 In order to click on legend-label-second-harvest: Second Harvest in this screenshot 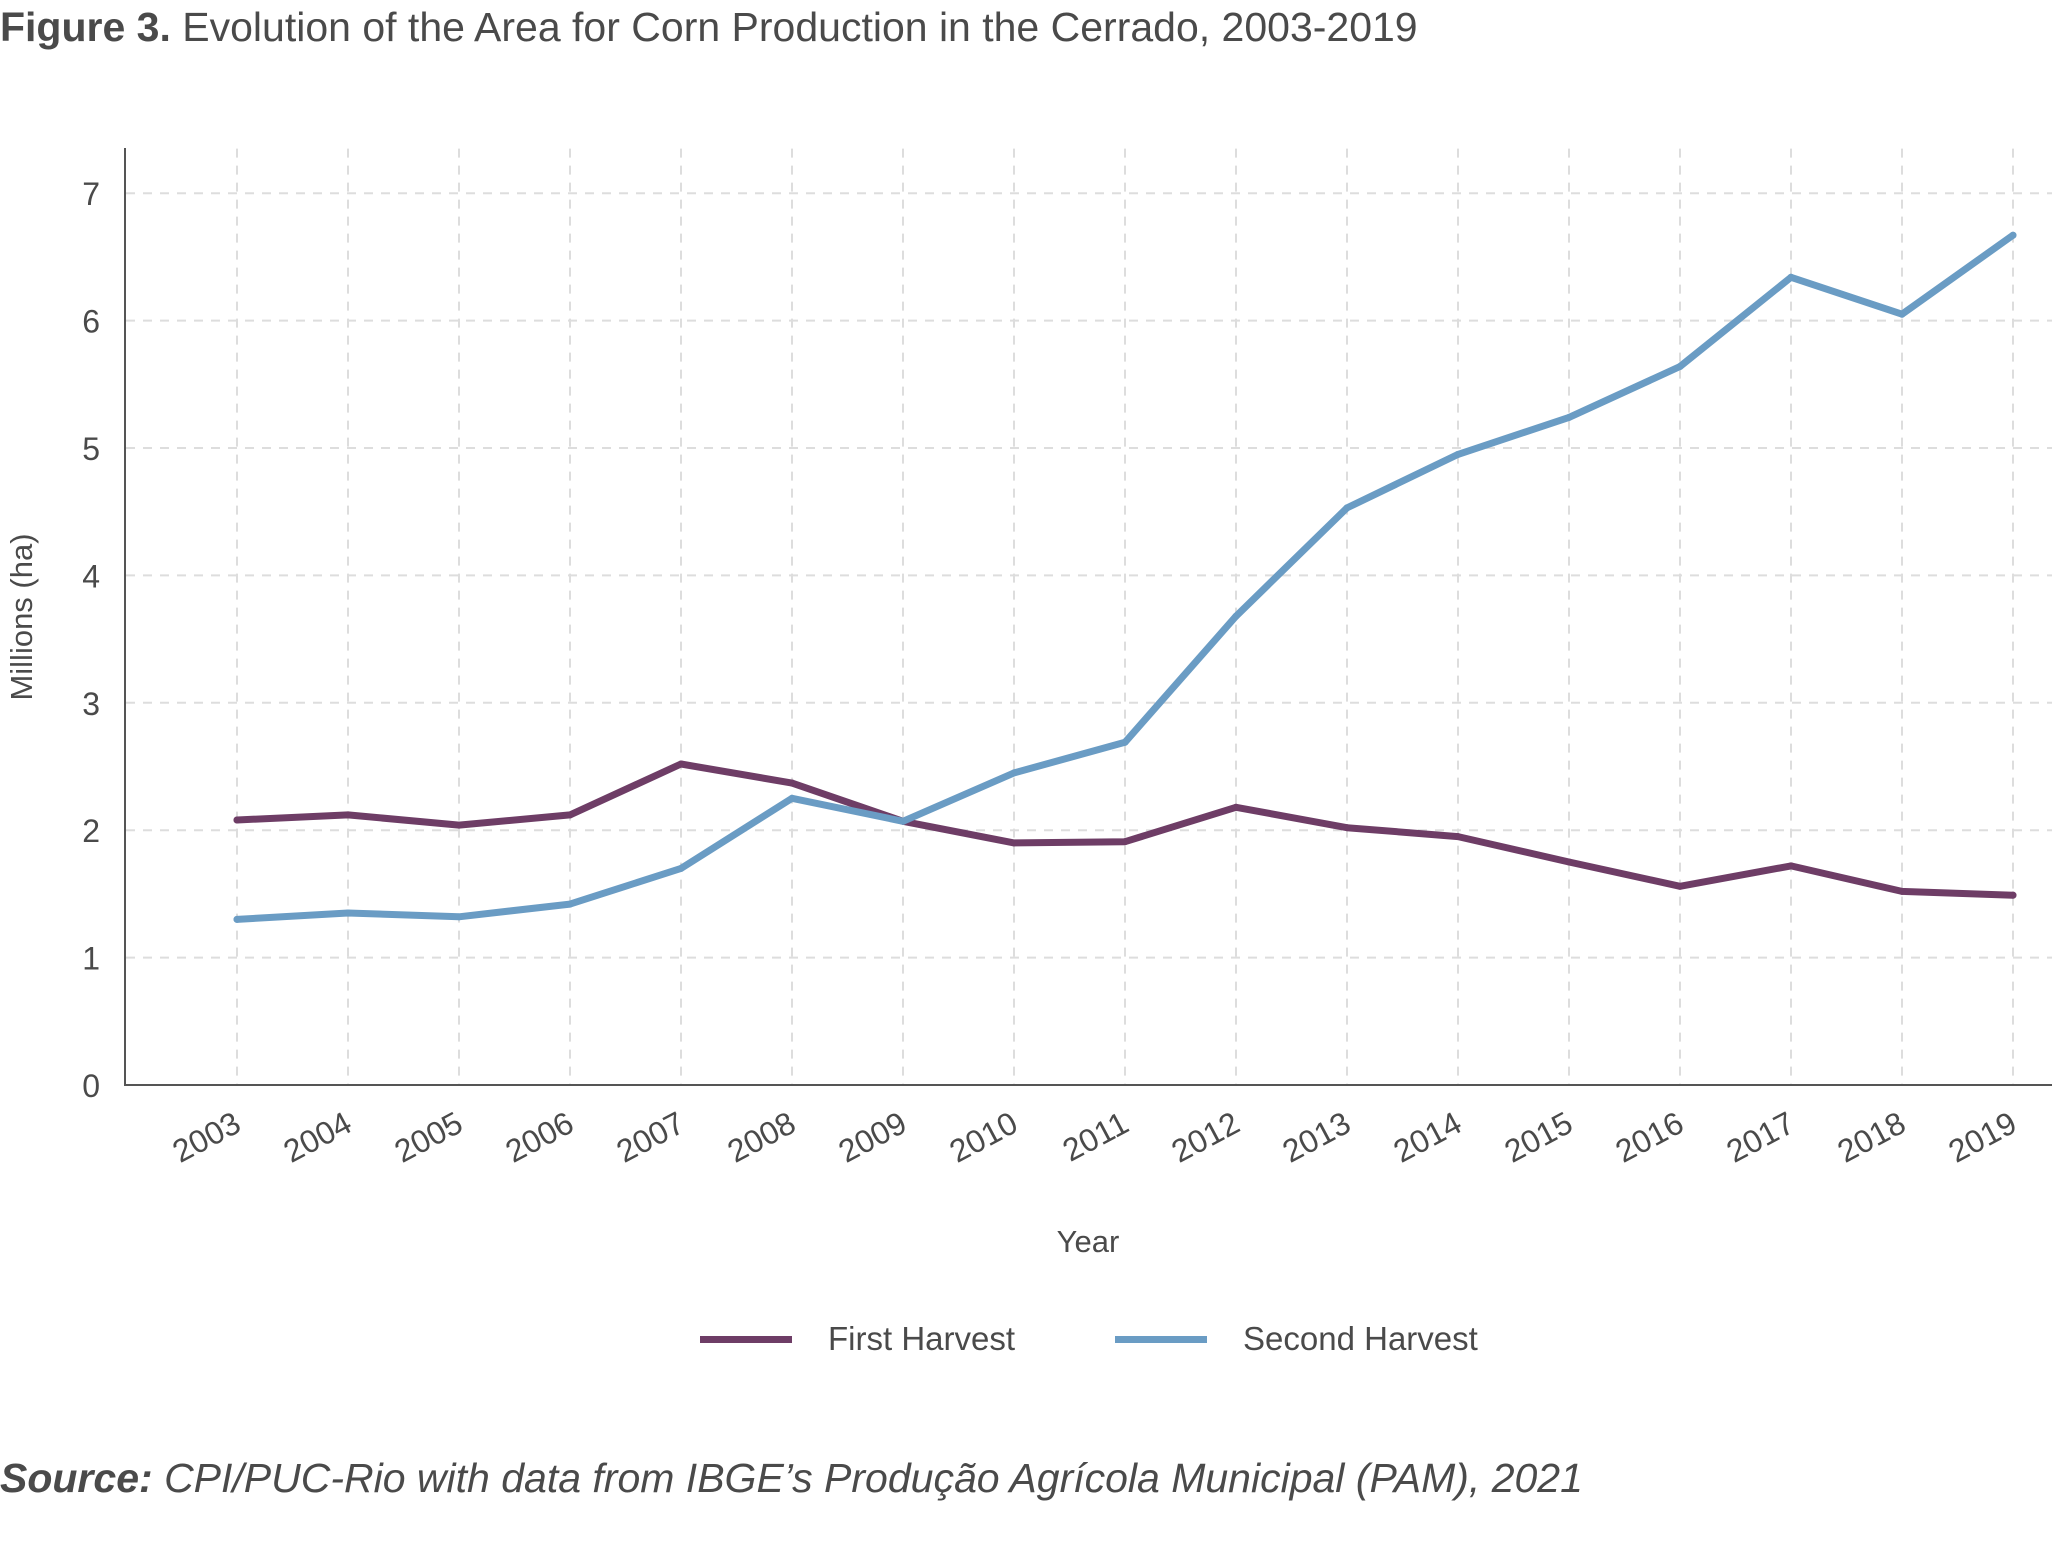, I will do `click(1360, 1338)`.